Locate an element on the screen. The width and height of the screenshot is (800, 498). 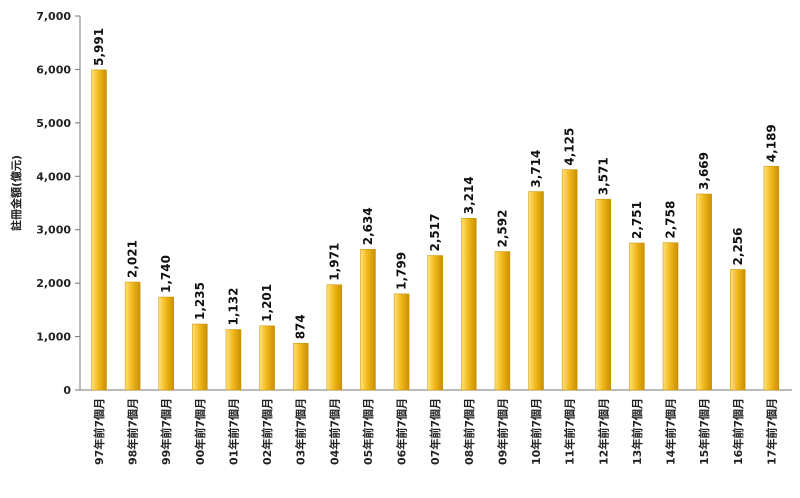
bar-value-label: 2,634 is located at coordinates (368, 226).